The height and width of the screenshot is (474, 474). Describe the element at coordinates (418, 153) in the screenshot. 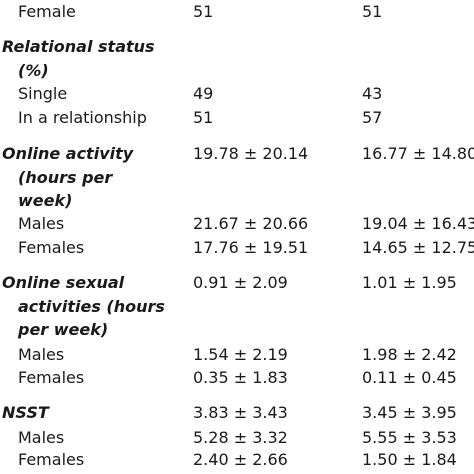

I see `cell-value: 16.77 ± 14.80` at that location.